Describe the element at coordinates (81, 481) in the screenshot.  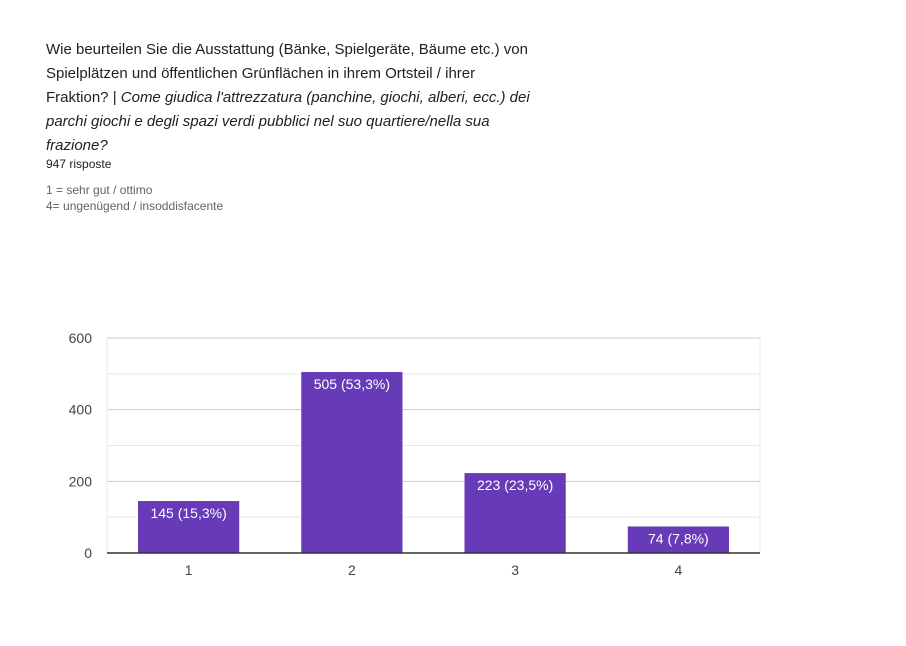
I see `y-tick-label: 200` at that location.